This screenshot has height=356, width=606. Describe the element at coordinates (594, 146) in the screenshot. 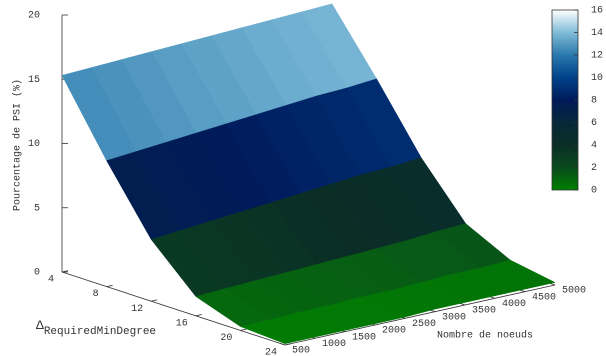

I see `colorbar-tick-label: 4` at that location.